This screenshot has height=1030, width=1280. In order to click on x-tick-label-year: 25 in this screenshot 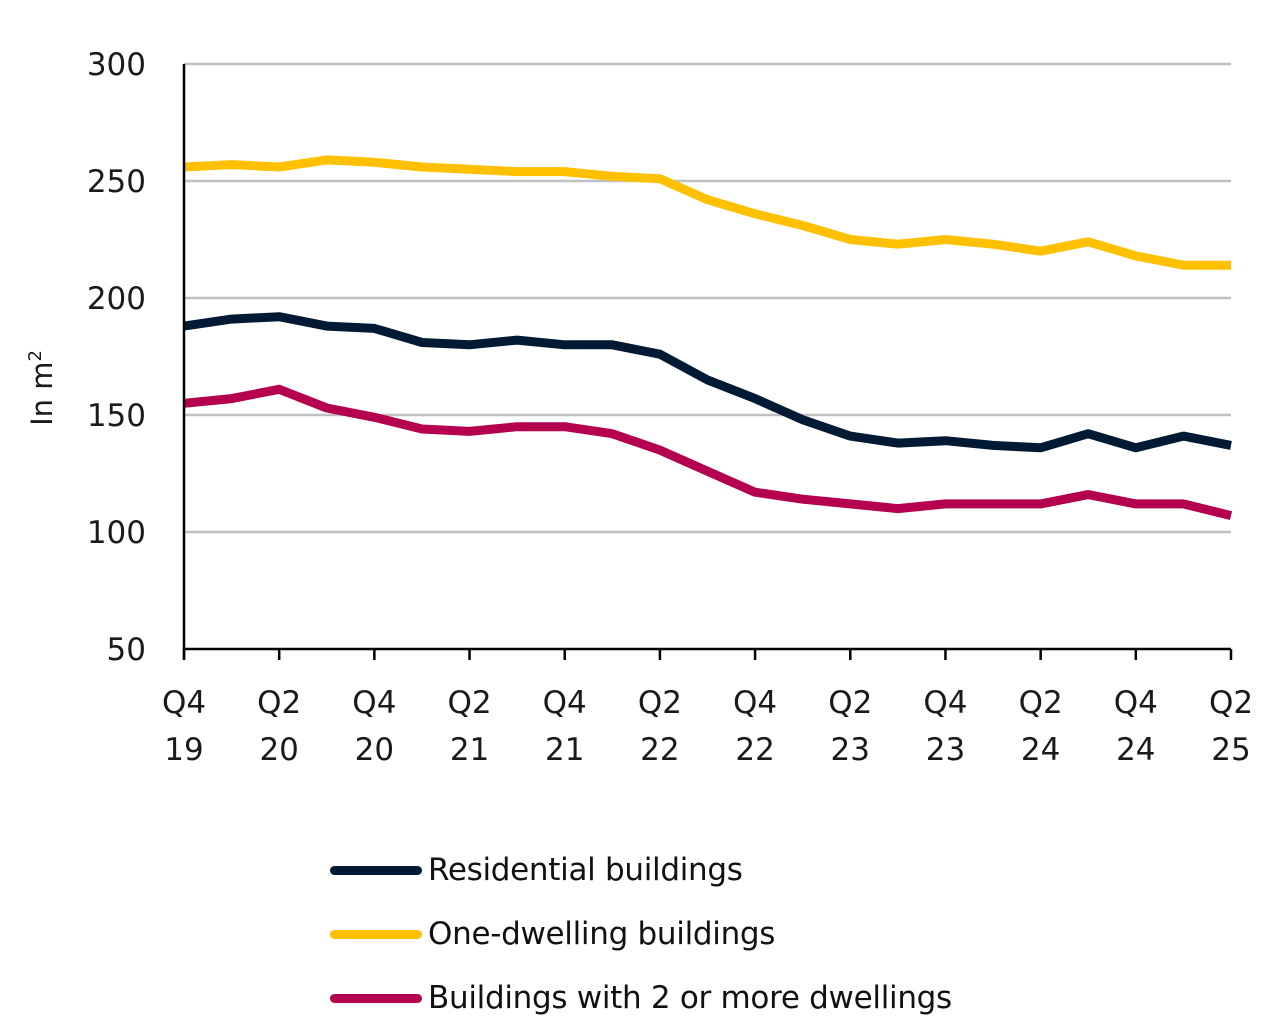, I will do `click(1230, 750)`.